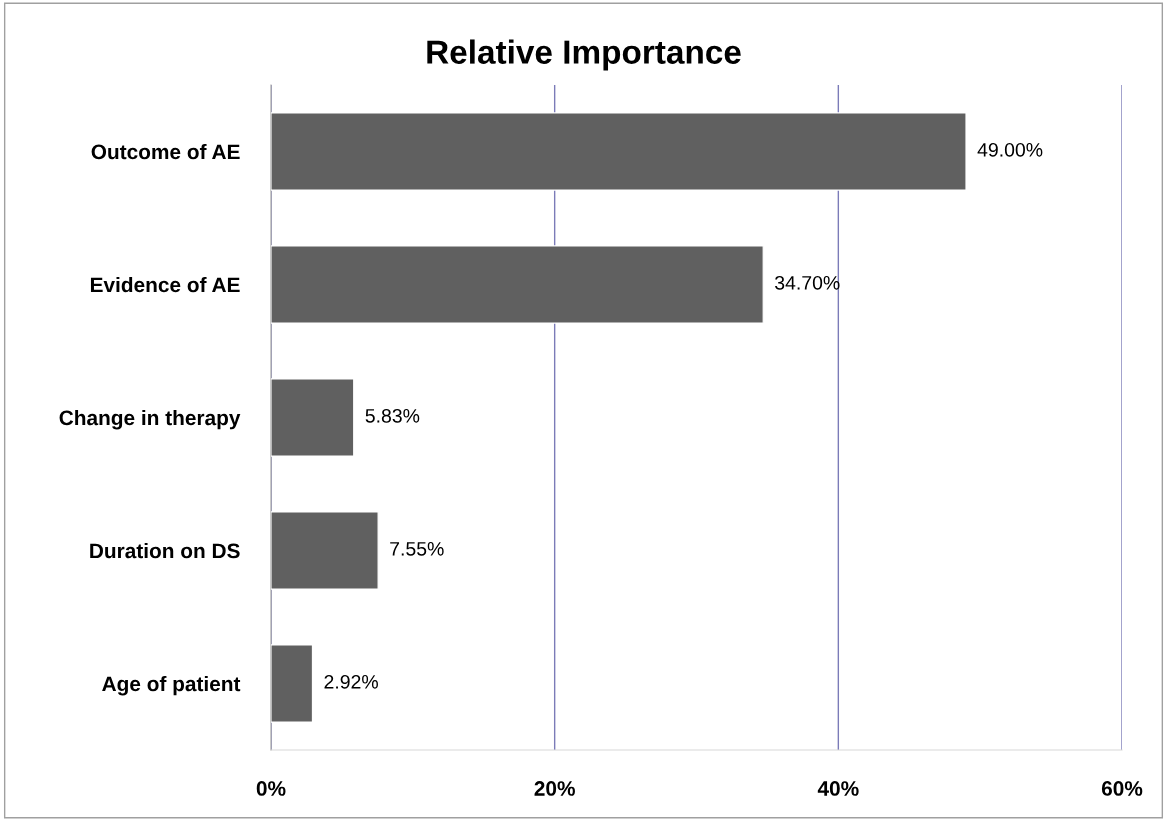 This screenshot has width=1167, height=821. Describe the element at coordinates (554, 788) in the screenshot. I see `x-tick-label: 20%` at that location.